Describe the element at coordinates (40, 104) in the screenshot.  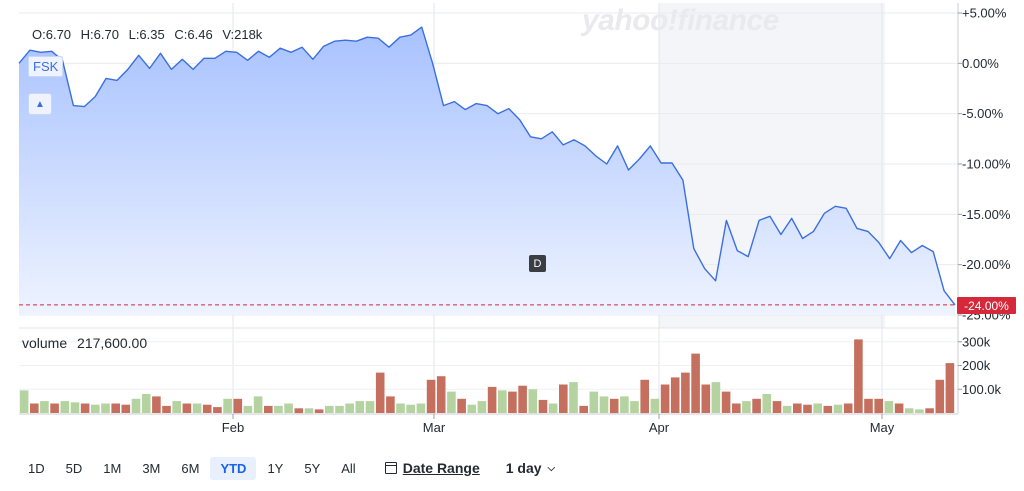
I see `chevron-up-icon: ▲` at that location.